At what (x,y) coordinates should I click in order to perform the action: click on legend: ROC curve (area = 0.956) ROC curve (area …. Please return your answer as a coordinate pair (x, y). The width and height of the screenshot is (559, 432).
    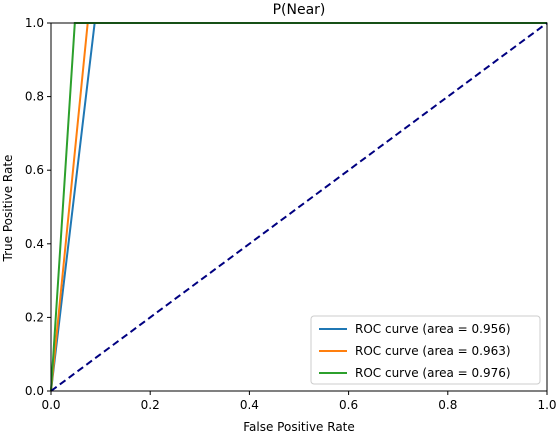
    Looking at the image, I should click on (425, 350).